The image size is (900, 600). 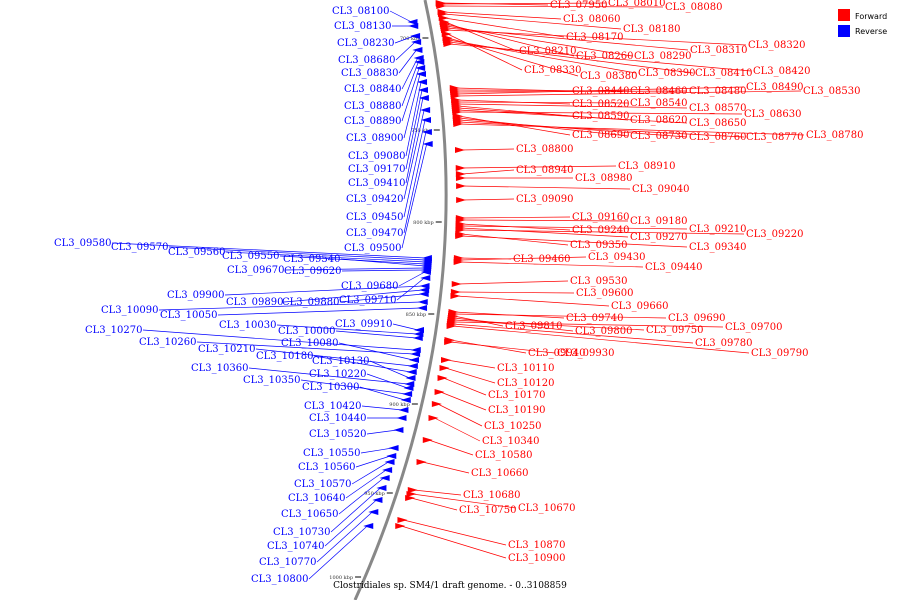 What do you see at coordinates (546, 508) in the screenshot?
I see `forward-gene-label: CL3_10670` at bounding box center [546, 508].